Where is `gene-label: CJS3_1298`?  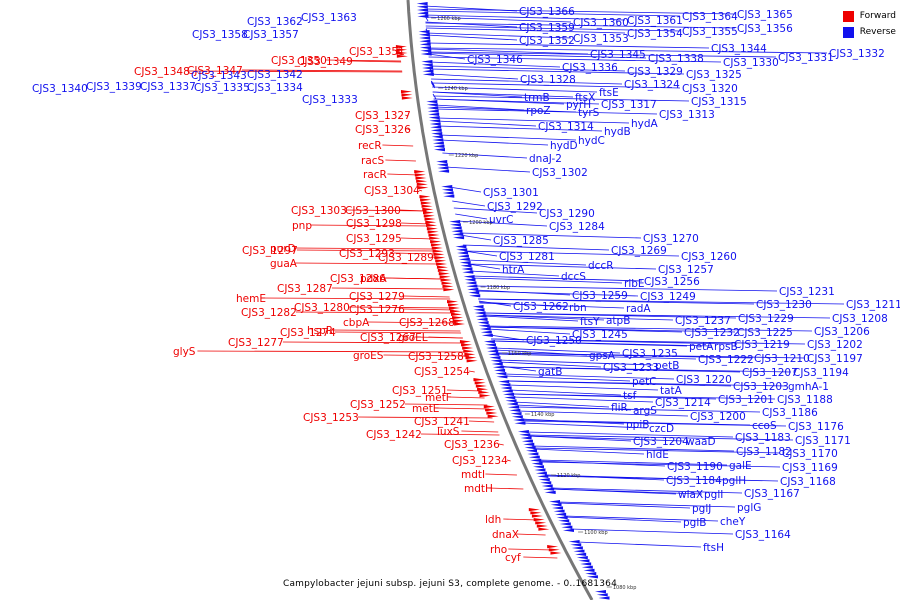
gene-label: CJS3_1298 is located at coordinates (374, 224).